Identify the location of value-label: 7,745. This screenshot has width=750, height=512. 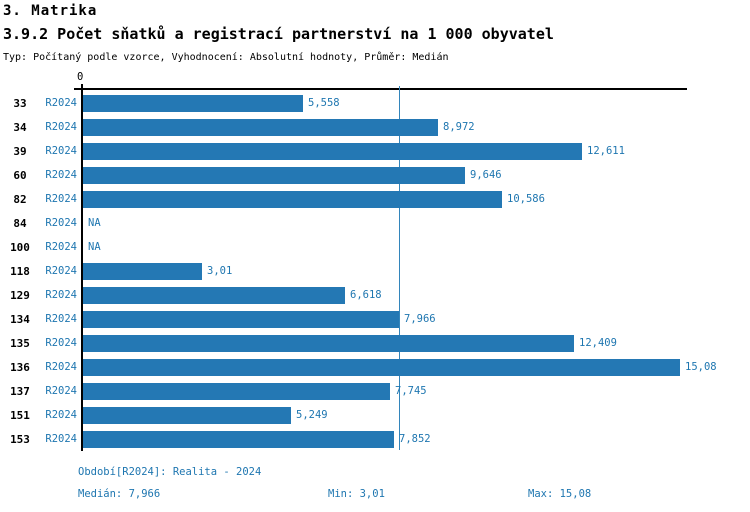
(411, 391).